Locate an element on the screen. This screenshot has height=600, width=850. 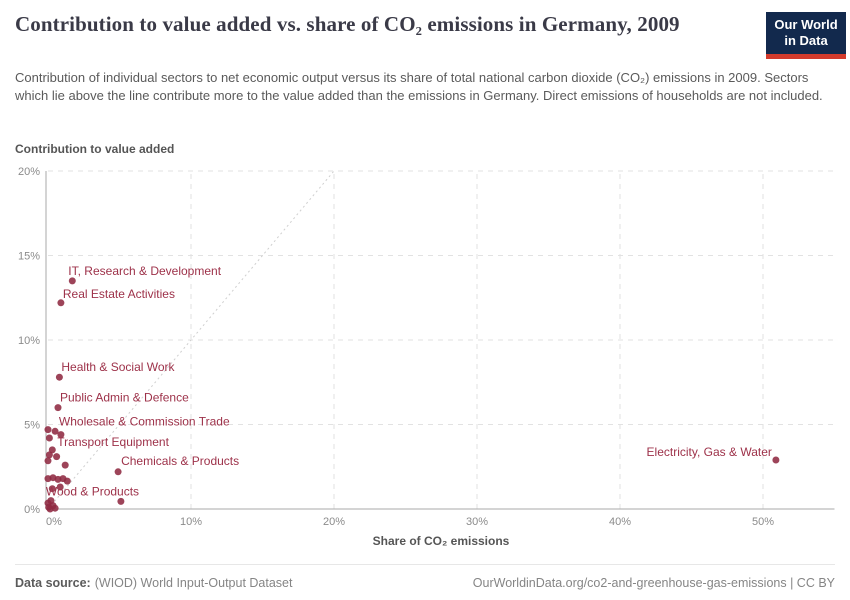
owid-logo-line2: in Data is located at coordinates (806, 41).